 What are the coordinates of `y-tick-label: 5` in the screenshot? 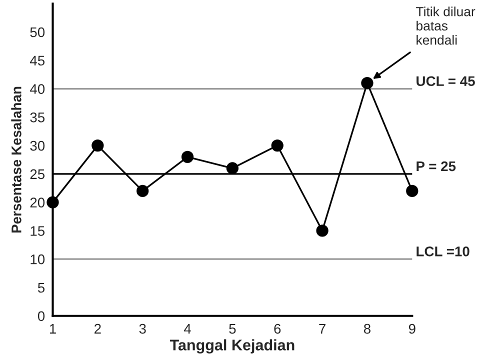 It's located at (41, 287).